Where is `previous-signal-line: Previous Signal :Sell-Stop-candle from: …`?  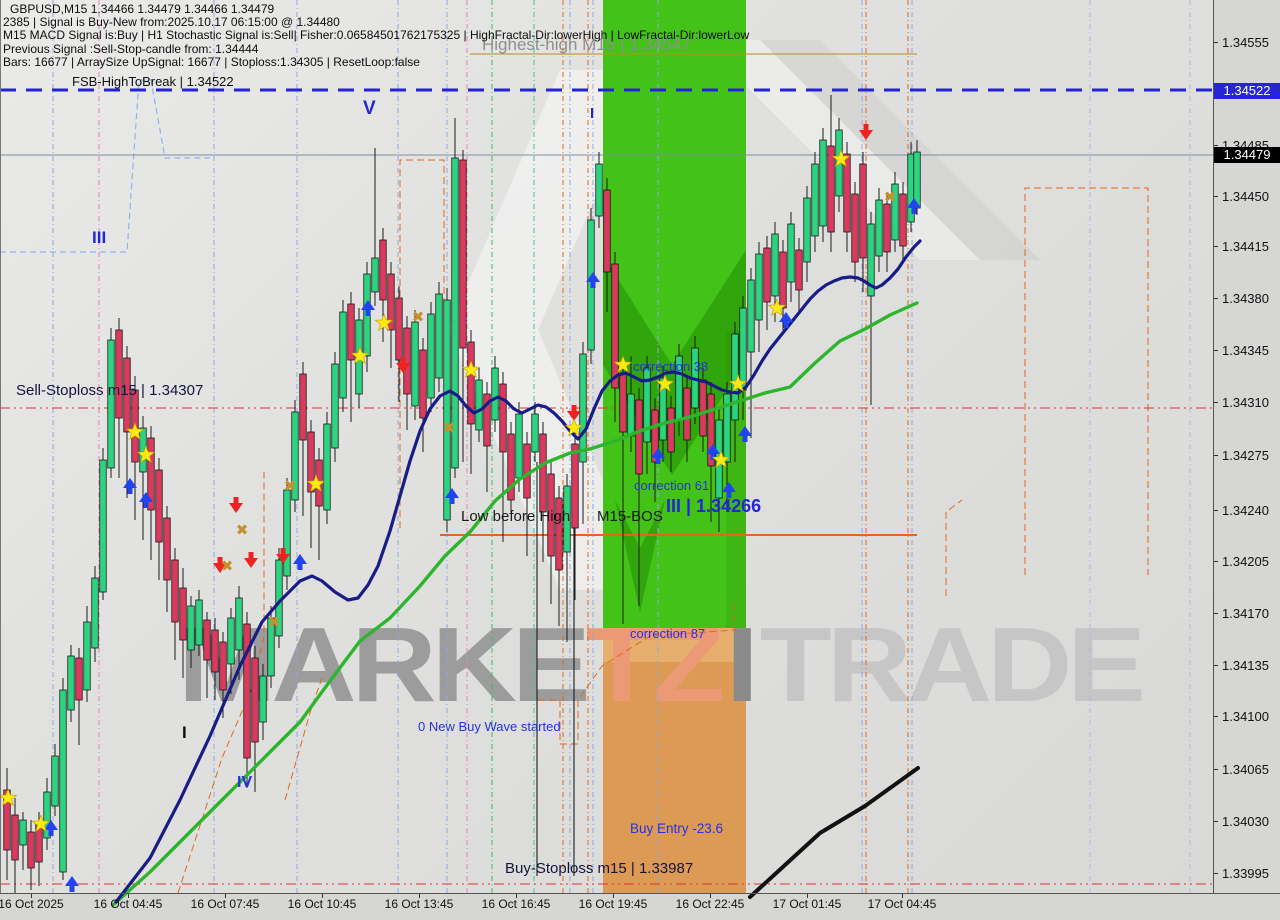
previous-signal-line: Previous Signal :Sell-Stop-candle from: … is located at coordinates (131, 48).